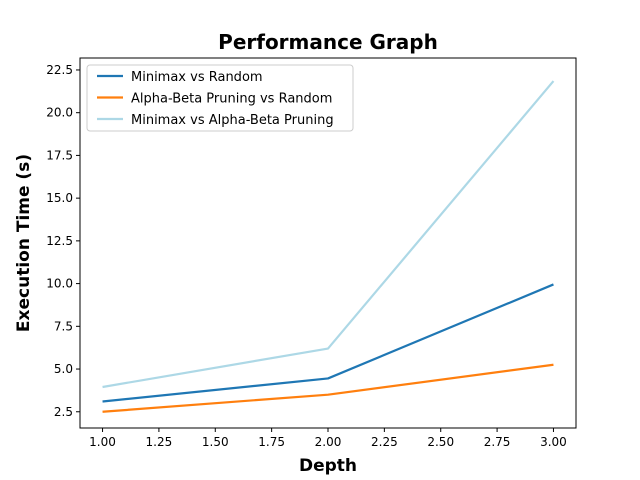 This screenshot has height=480, width=640. What do you see at coordinates (63, 412) in the screenshot?
I see `y-tick-label: 2.5` at bounding box center [63, 412].